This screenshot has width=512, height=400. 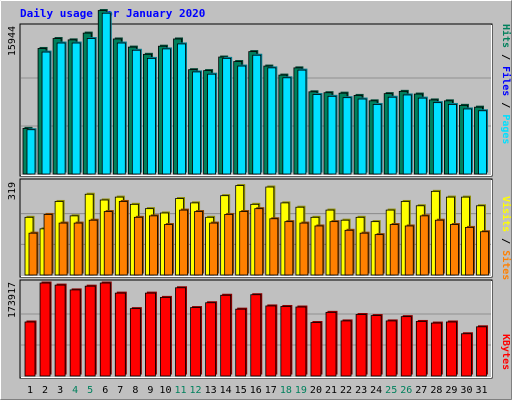 I want to click on x-label-day-18: 18, so click(x=286, y=390).